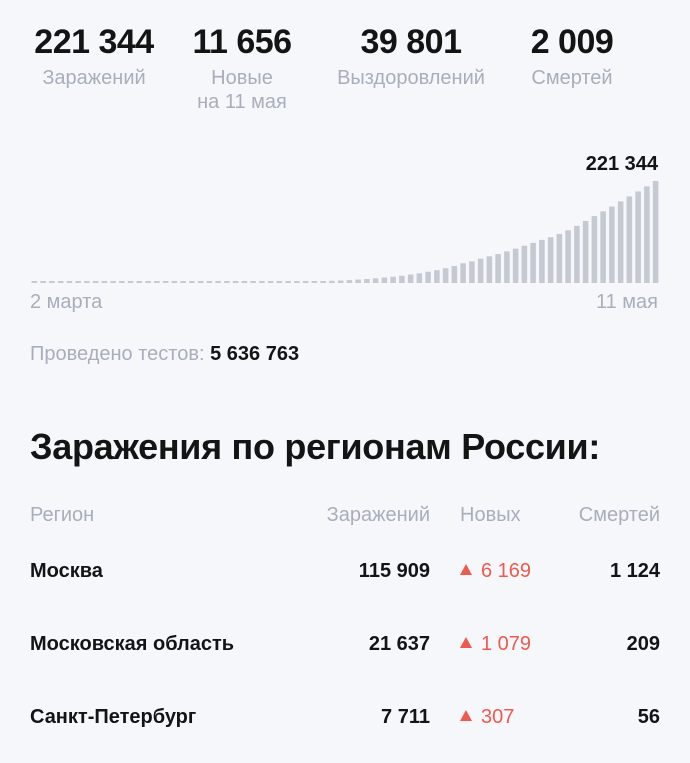 This screenshot has width=690, height=763. What do you see at coordinates (94, 42) in the screenshot?
I see `stat-infections-value: 221 344` at bounding box center [94, 42].